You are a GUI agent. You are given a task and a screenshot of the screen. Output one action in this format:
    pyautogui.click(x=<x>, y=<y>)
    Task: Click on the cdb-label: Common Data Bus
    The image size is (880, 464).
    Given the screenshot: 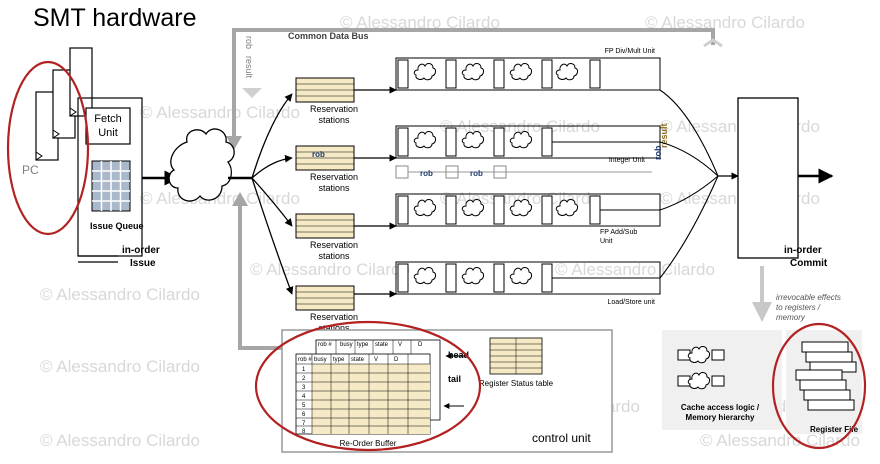 What is the action you would take?
    pyautogui.click(x=328, y=36)
    